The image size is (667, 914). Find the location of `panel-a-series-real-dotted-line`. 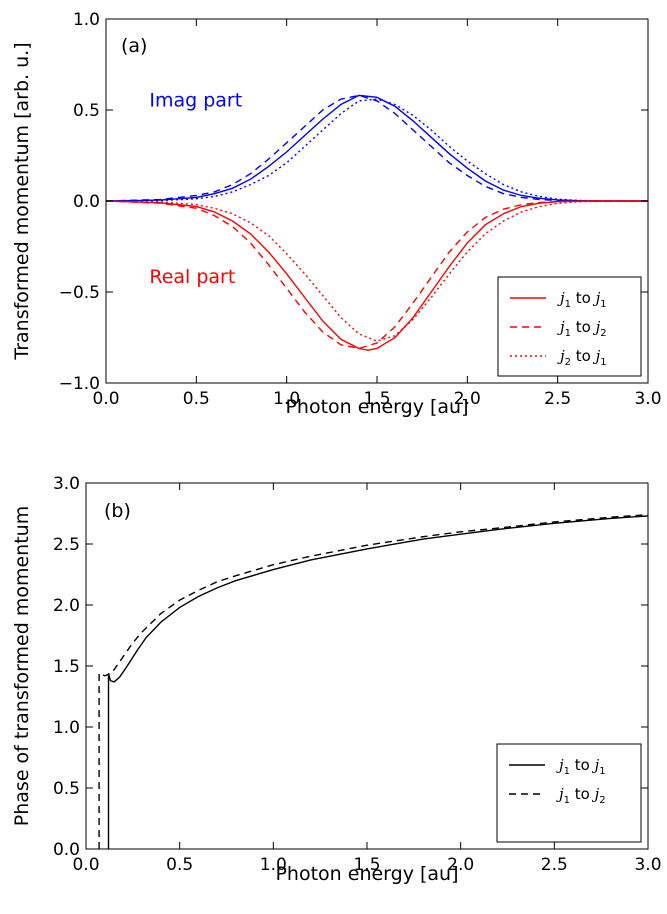

panel-a-series-real-dotted-line is located at coordinates (377, 271).